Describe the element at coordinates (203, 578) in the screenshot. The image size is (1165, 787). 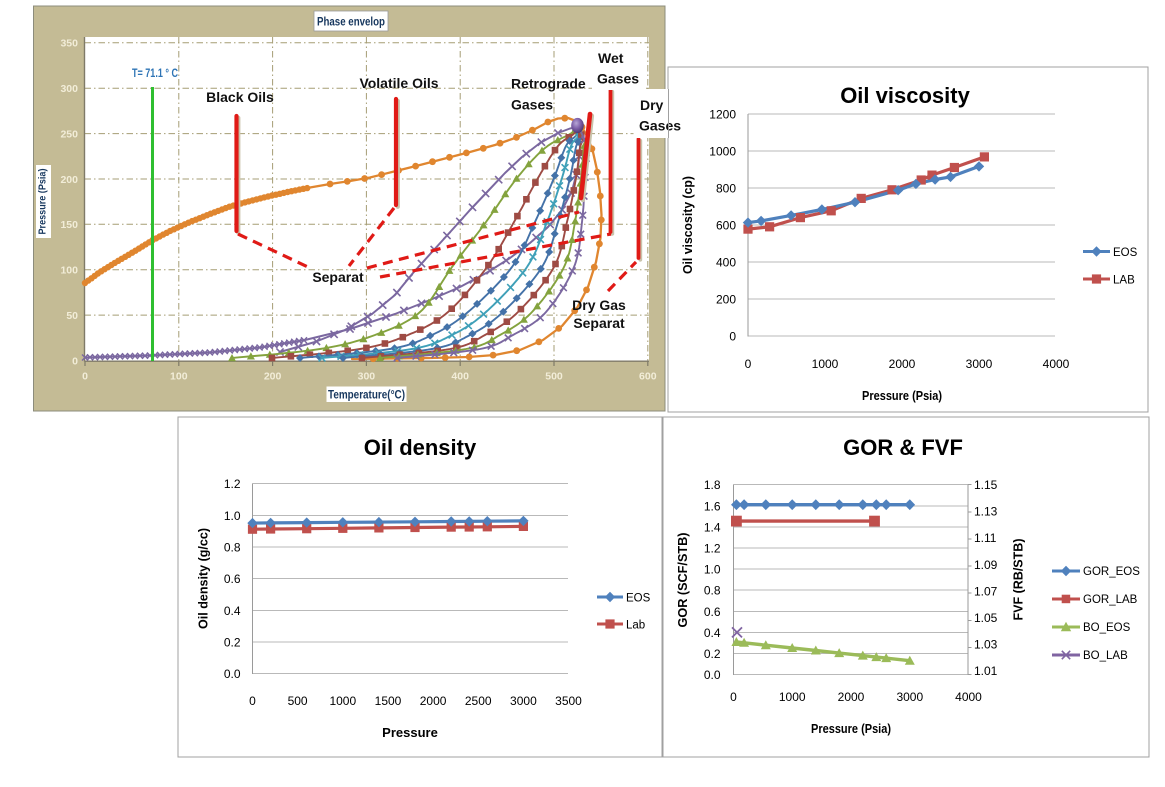
I see `svg-text: Oil density (g/cc)` at that location.